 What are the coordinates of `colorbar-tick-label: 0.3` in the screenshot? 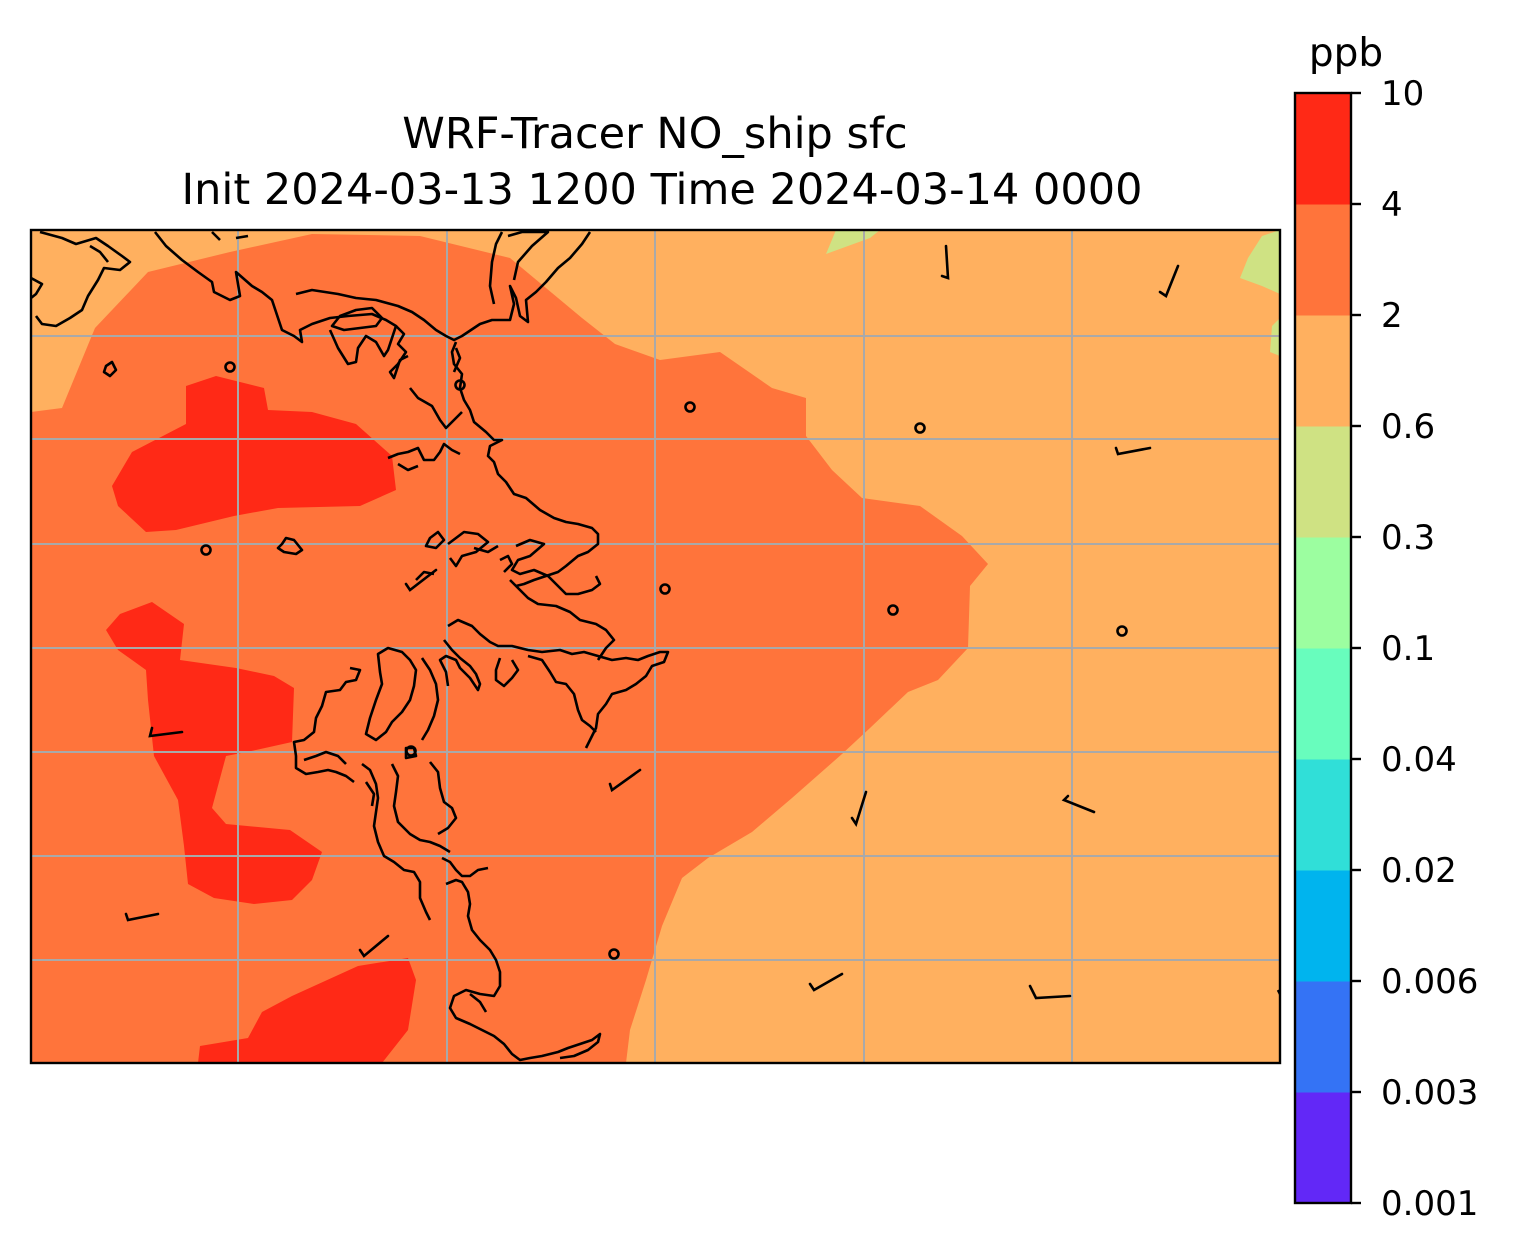 It's located at (1408, 538).